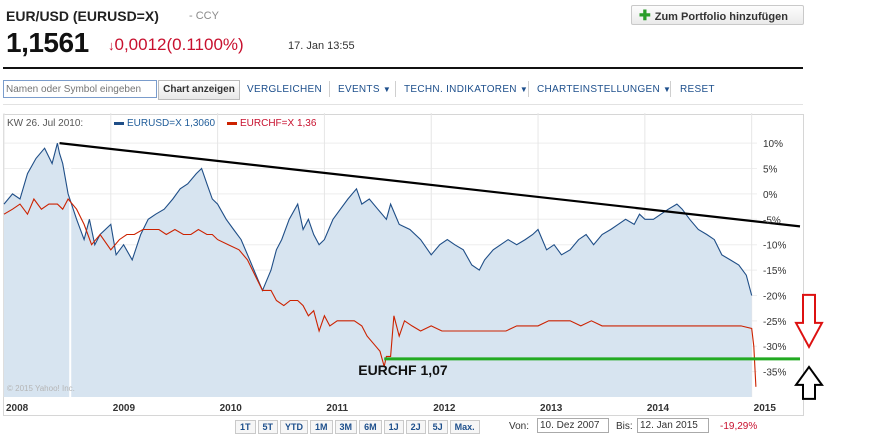 The width and height of the screenshot is (887, 437). I want to click on down-arrow-icon: ↓, so click(111, 45).